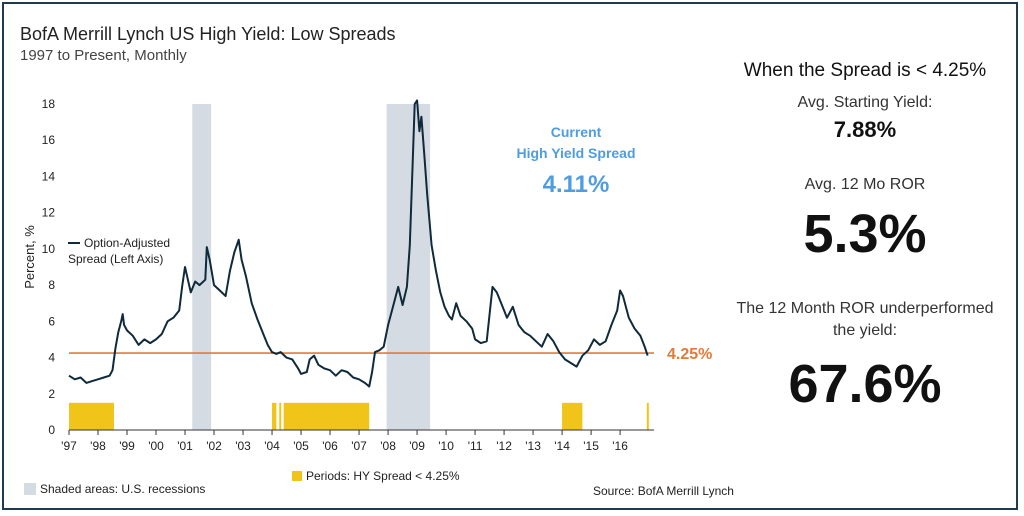  Describe the element at coordinates (865, 70) in the screenshot. I see `panel-heading: When the Spread is < 4.25%` at that location.